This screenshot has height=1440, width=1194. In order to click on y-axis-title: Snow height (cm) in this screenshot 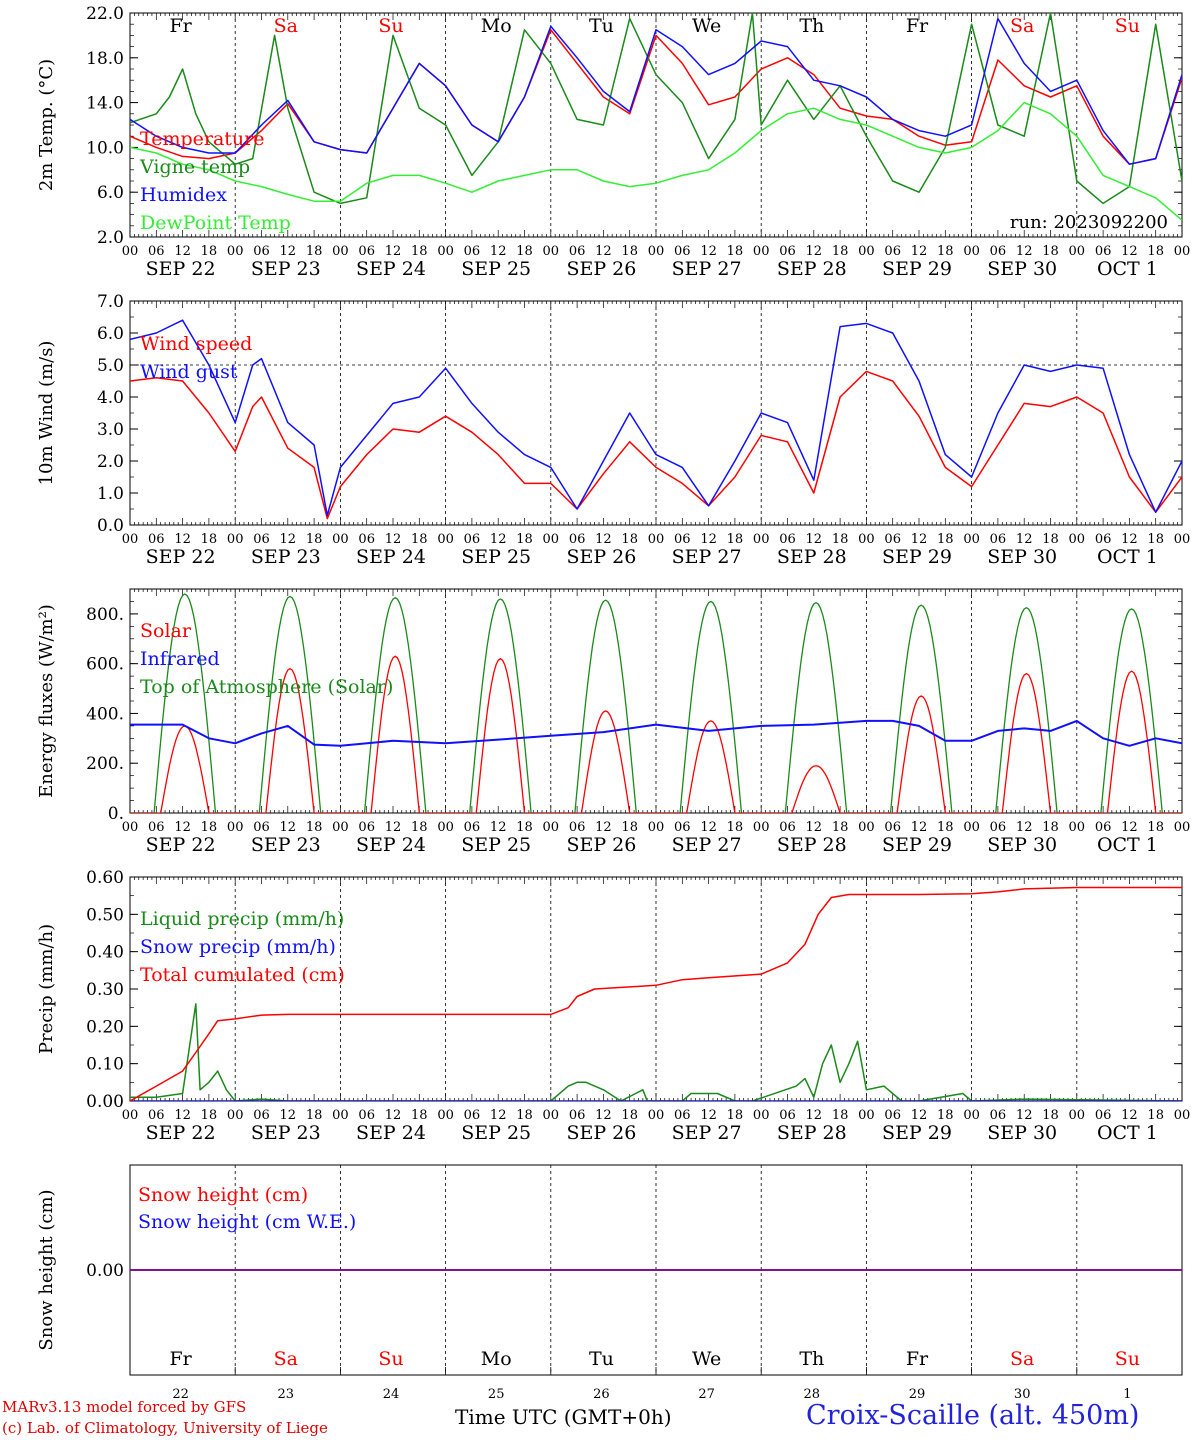, I will do `click(46, 1269)`.